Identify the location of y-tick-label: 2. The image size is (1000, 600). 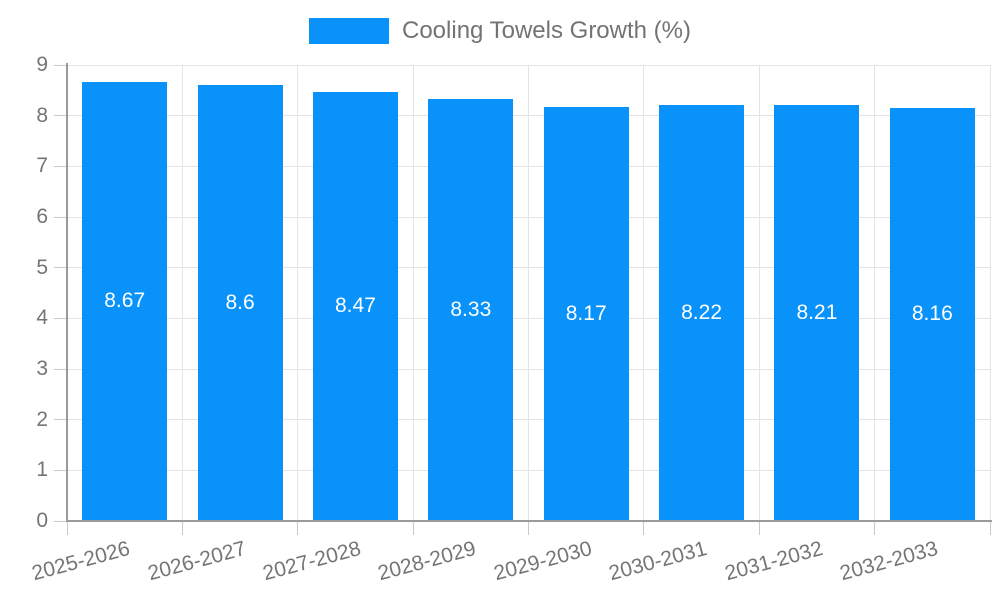
(42, 419).